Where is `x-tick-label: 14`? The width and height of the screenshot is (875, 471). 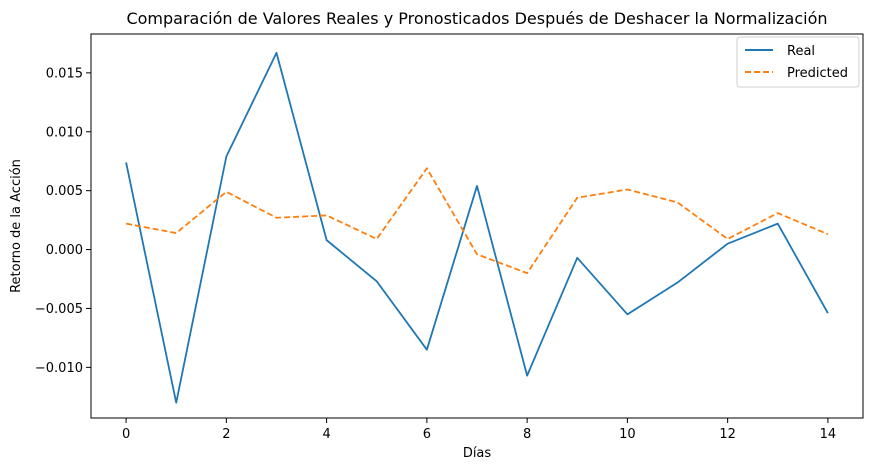 x-tick-label: 14 is located at coordinates (828, 434).